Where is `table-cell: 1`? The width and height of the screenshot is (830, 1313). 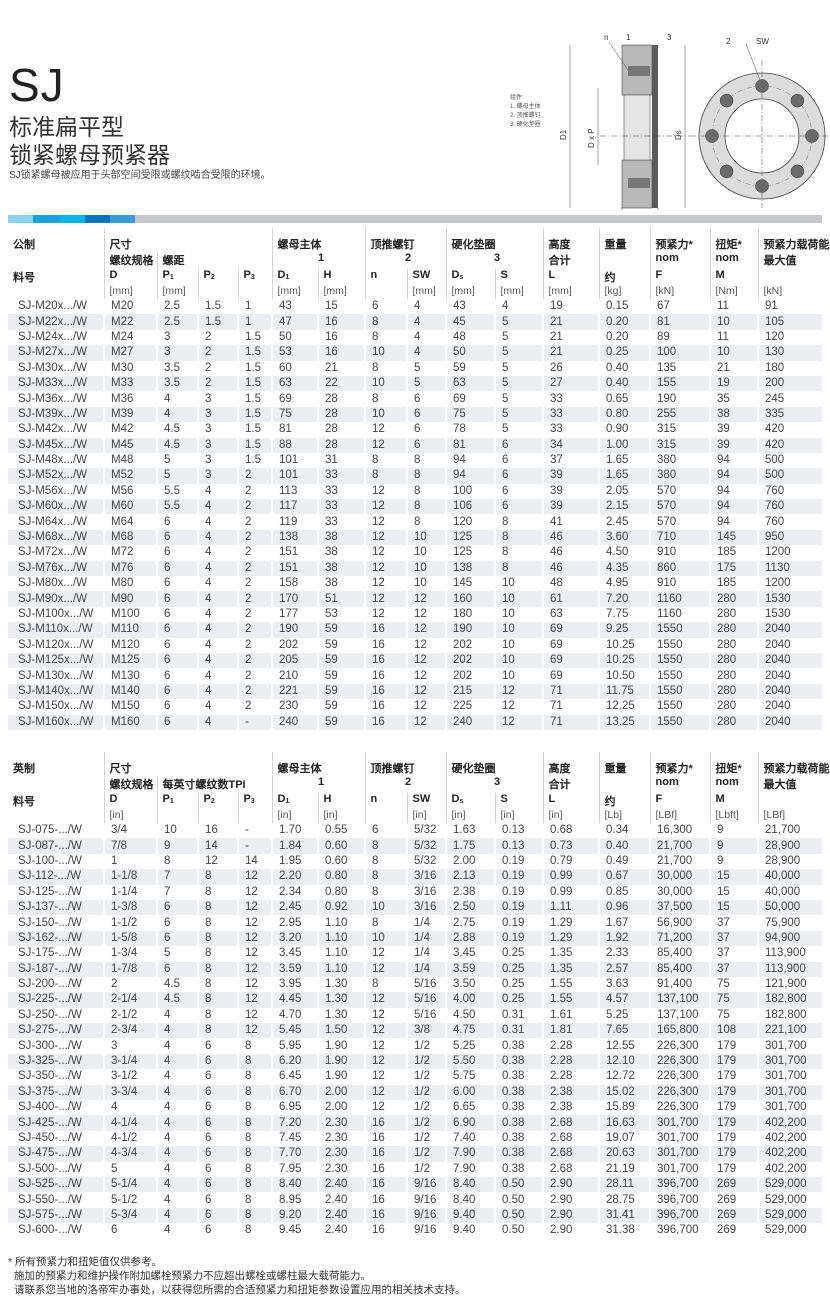
table-cell: 1 is located at coordinates (130, 861).